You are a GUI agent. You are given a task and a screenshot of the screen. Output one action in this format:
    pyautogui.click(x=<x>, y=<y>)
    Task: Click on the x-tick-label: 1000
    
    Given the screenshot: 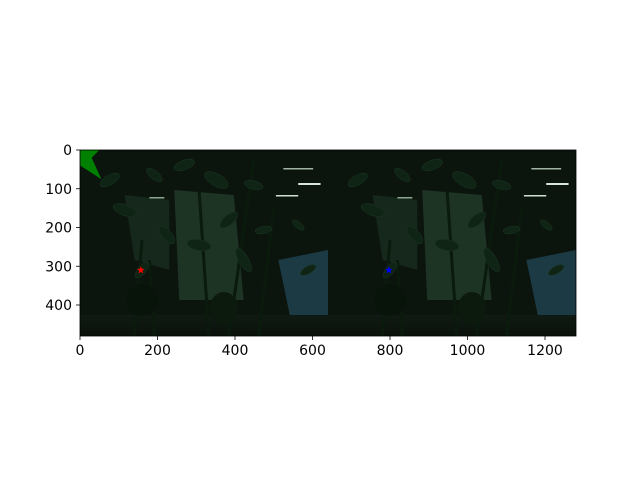 What is the action you would take?
    pyautogui.click(x=468, y=351)
    